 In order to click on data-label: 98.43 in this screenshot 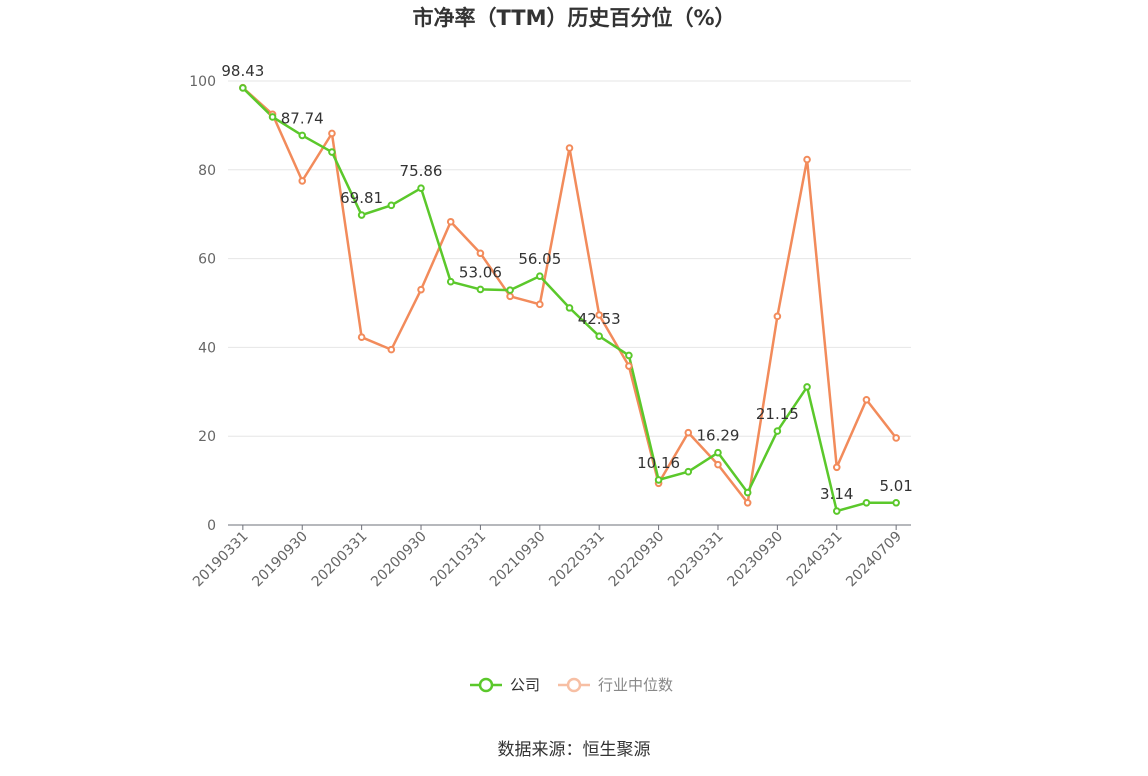, I will do `click(242, 71)`.